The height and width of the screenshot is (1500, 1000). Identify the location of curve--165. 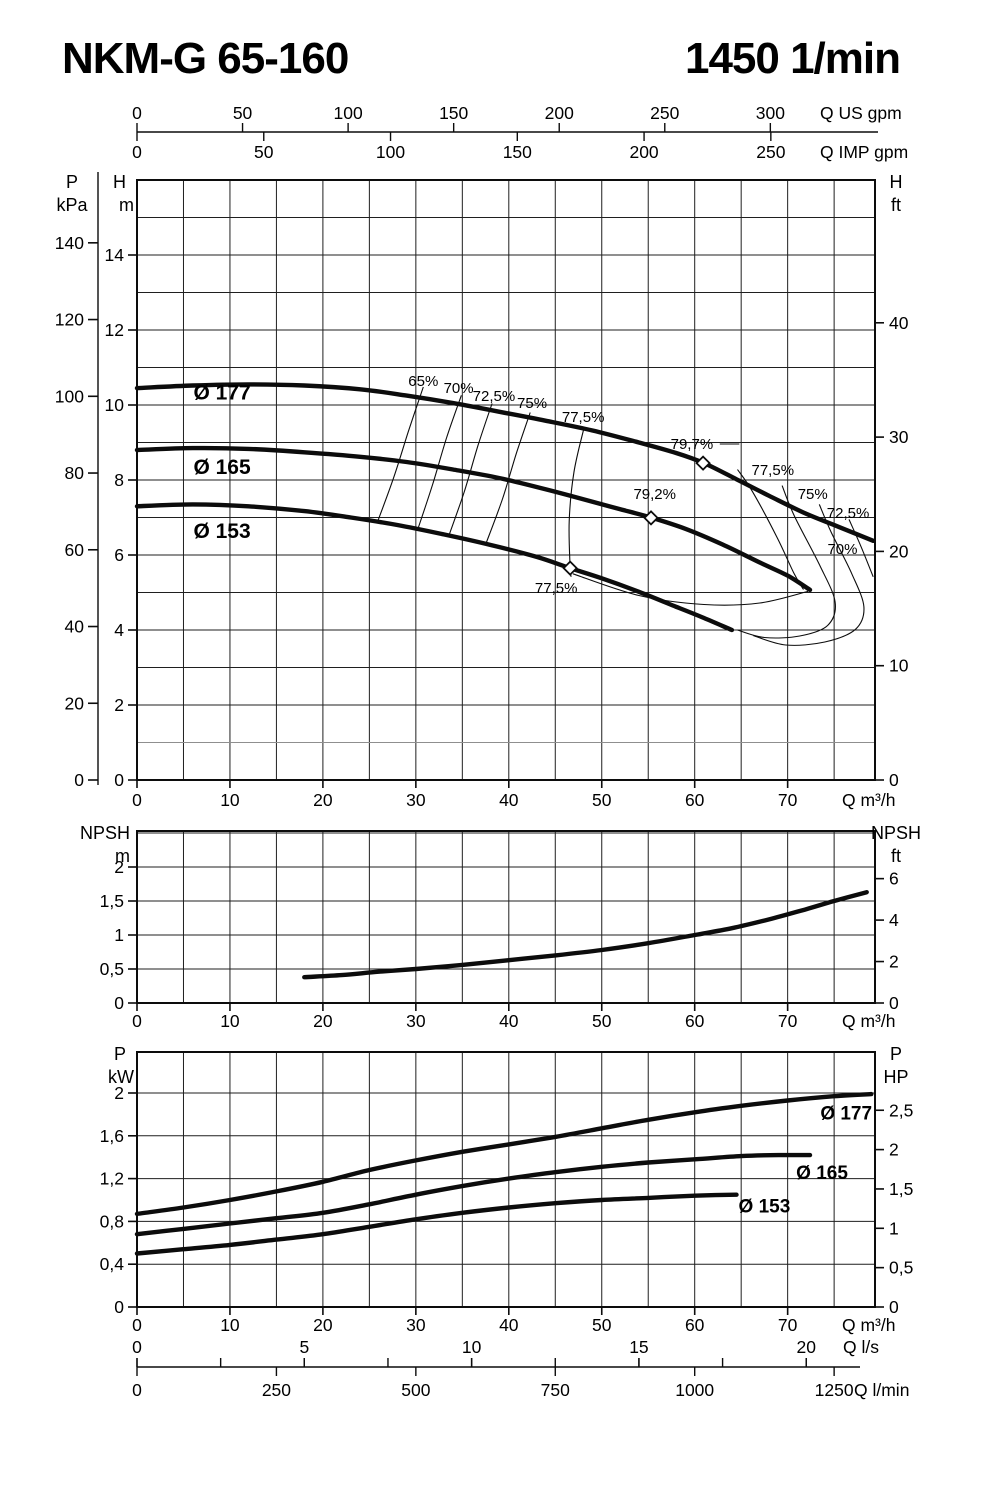
(473, 1194).